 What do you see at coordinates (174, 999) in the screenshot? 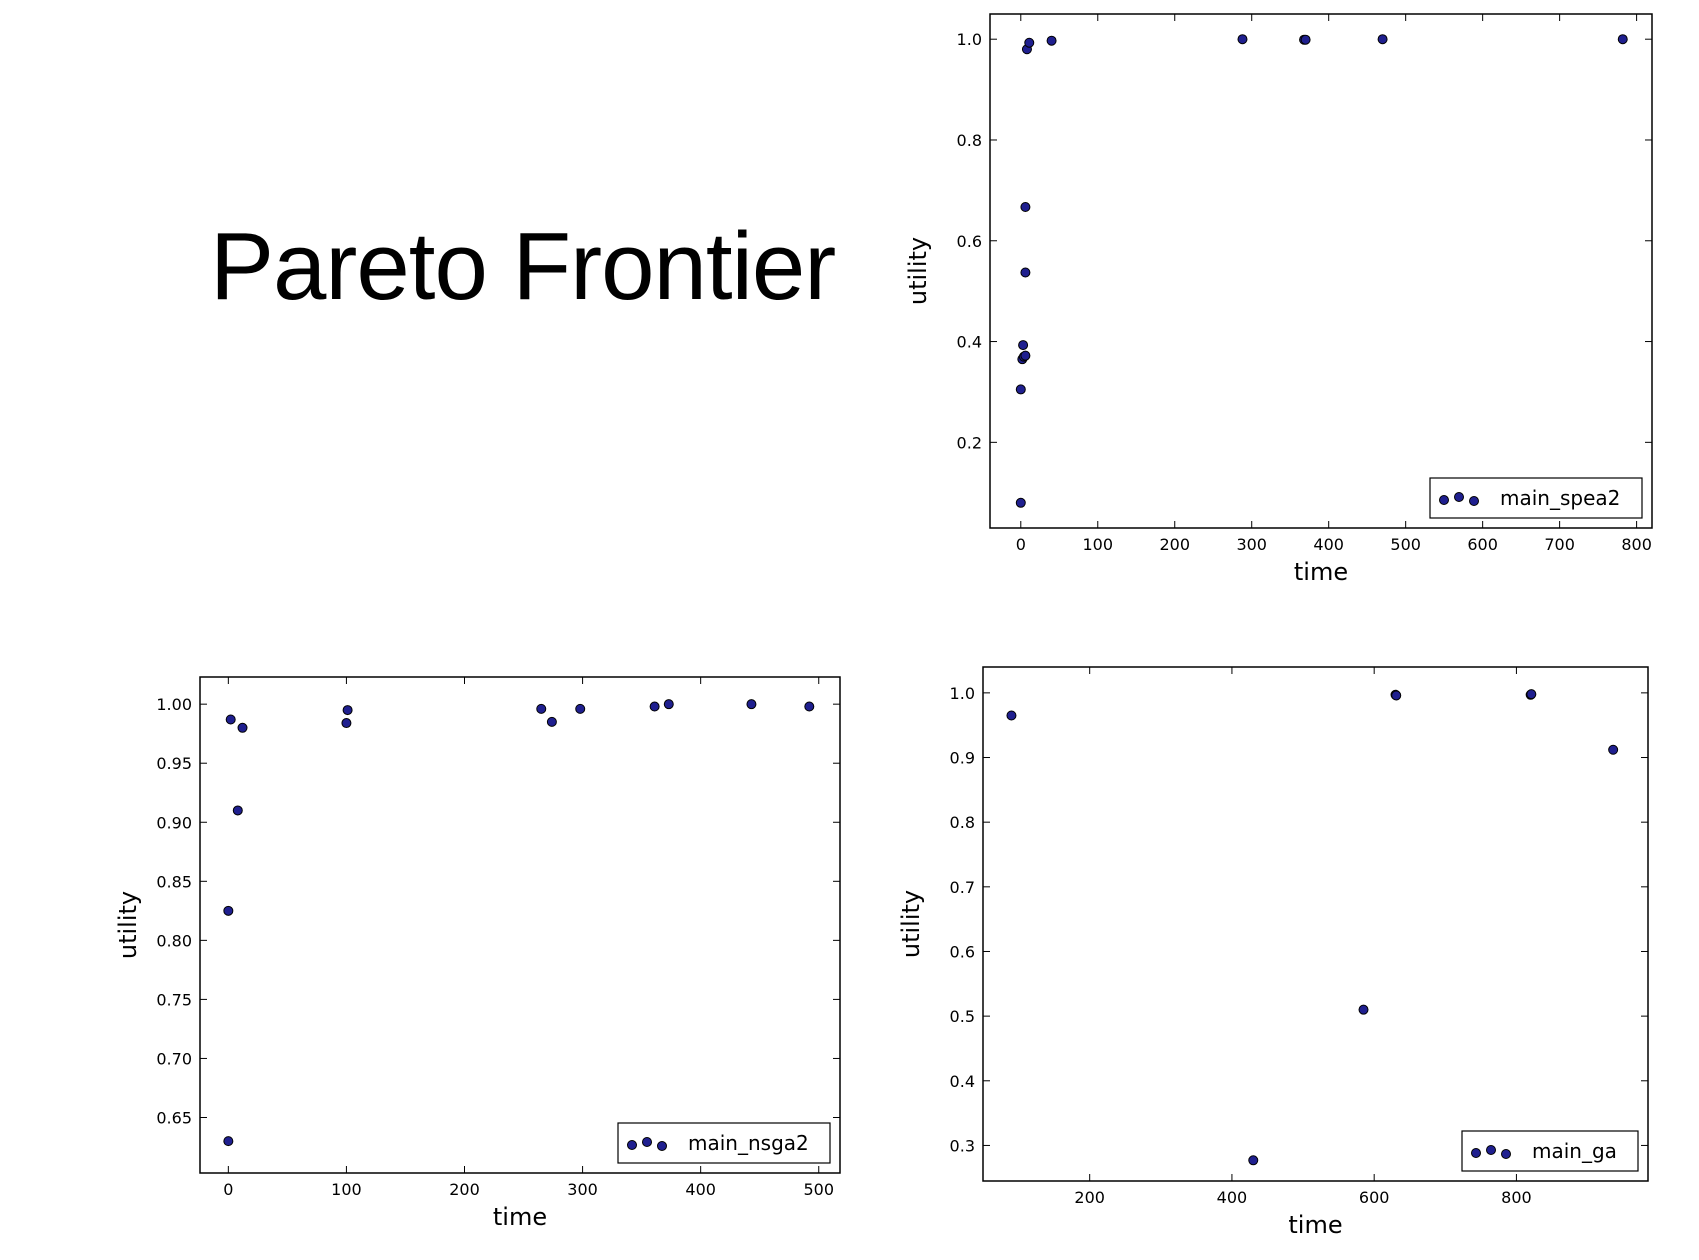
I see `y-tick-label: 0.75` at bounding box center [174, 999].